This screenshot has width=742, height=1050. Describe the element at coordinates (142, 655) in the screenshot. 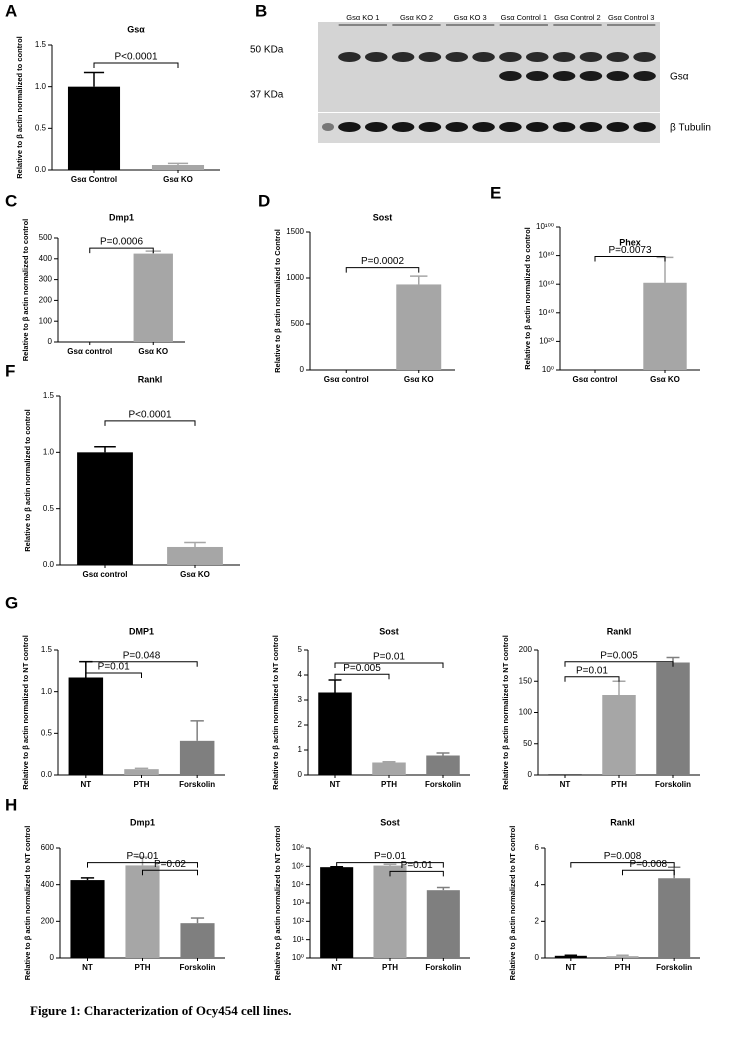

I see `p-value: P=0.048` at that location.